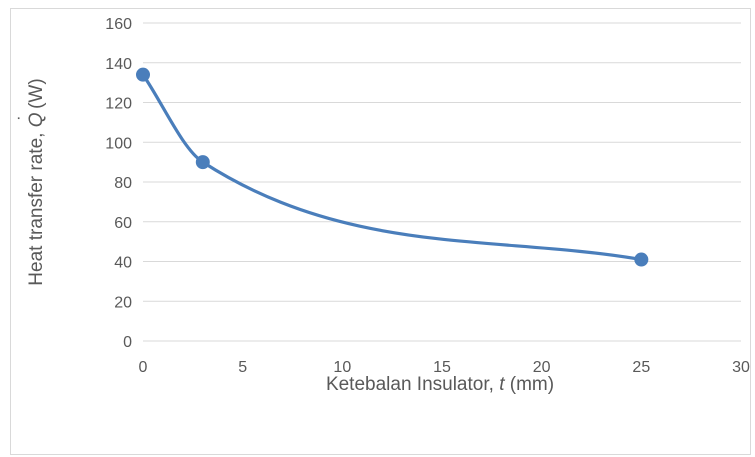 This screenshot has height=457, width=755. I want to click on x-axis-title: Ketebalan Insulator, t (mm), so click(440, 384).